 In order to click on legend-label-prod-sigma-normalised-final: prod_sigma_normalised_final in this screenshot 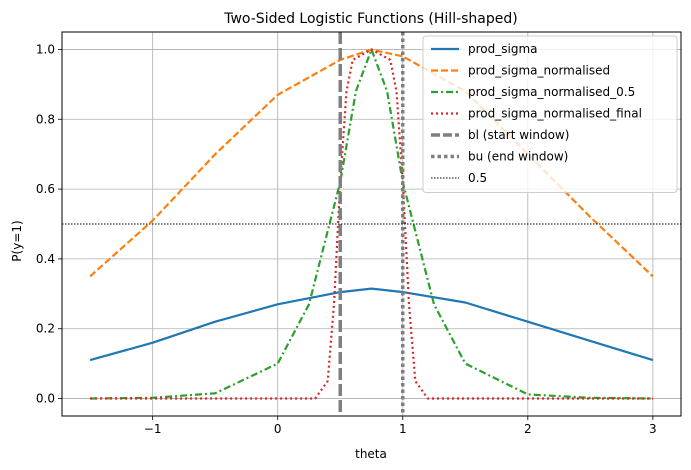, I will do `click(555, 114)`.